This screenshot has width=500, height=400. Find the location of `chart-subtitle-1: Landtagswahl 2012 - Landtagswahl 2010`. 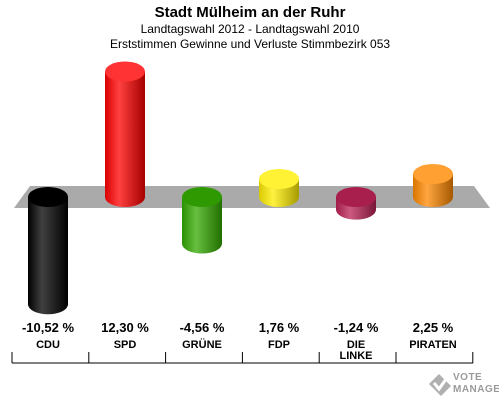

chart-subtitle-1: Landtagswahl 2012 - Landtagswahl 2010 is located at coordinates (250, 29).